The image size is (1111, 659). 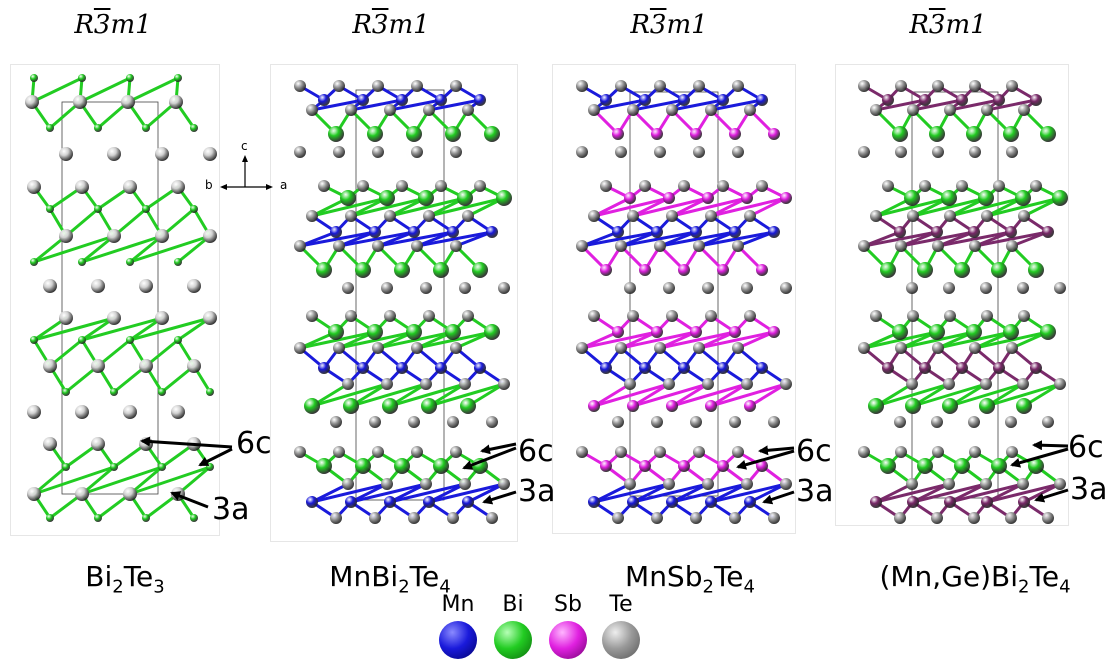 What do you see at coordinates (1086, 447) in the screenshot?
I see `label-6c-mngebi2te4: 6c` at bounding box center [1086, 447].